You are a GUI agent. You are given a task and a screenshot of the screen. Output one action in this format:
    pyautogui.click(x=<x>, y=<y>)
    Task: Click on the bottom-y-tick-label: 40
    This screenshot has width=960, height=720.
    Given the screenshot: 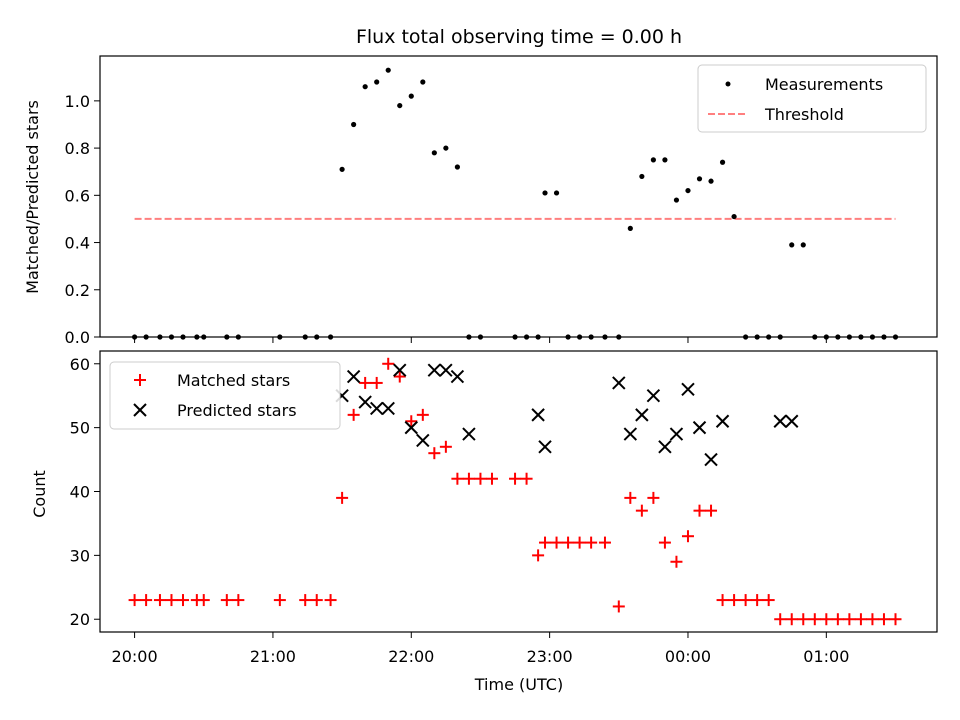 What is the action you would take?
    pyautogui.click(x=80, y=492)
    